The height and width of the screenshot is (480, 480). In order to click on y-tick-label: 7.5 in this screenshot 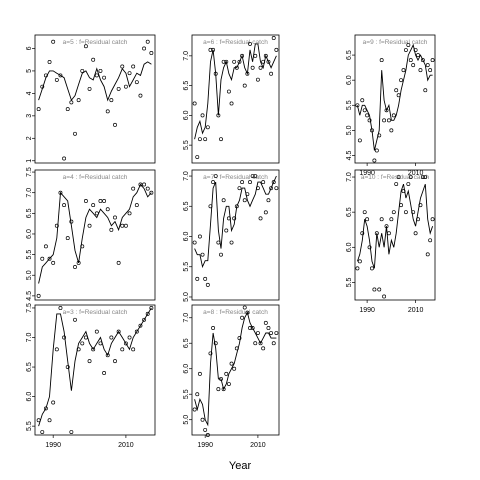, I will do `click(29, 308)`.